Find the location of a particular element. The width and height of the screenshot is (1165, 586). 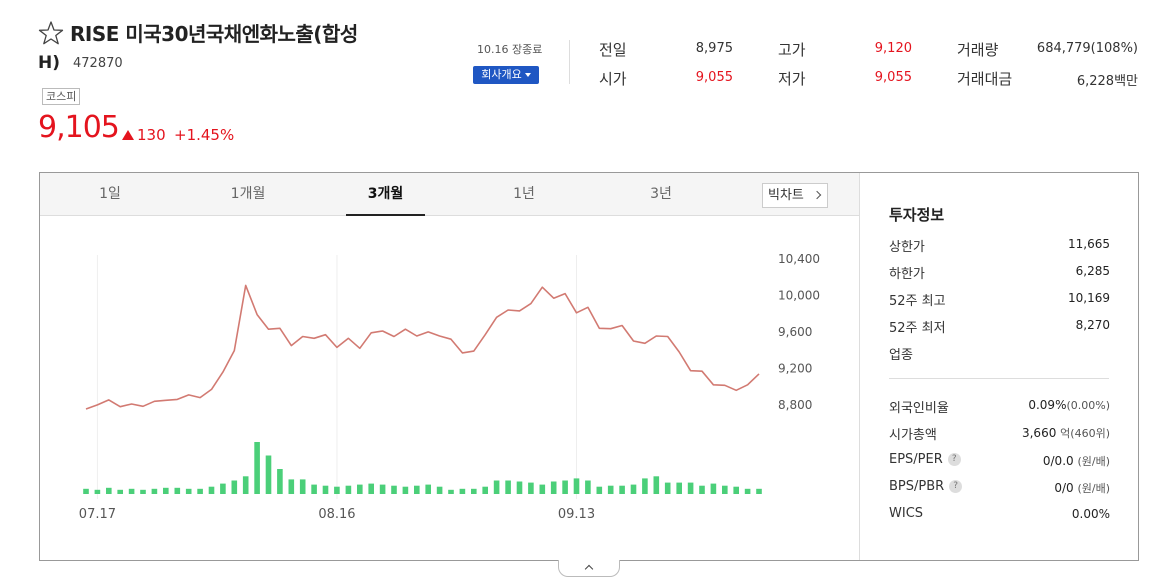

tab-1m: 1개월 is located at coordinates (248, 194).